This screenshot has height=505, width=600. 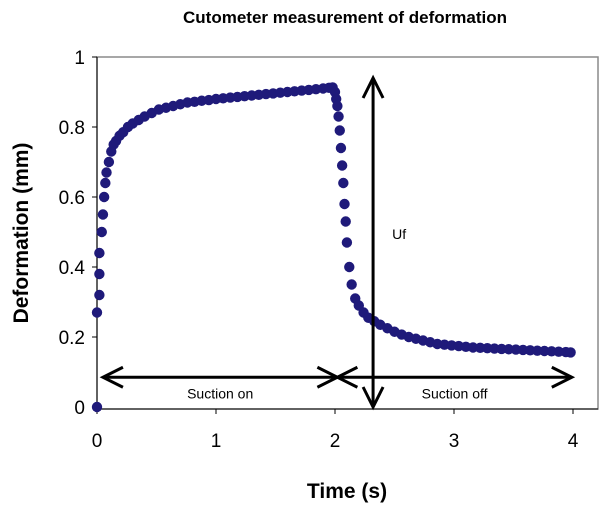 What do you see at coordinates (399, 234) in the screenshot?
I see `annotation-label: Uf` at bounding box center [399, 234].